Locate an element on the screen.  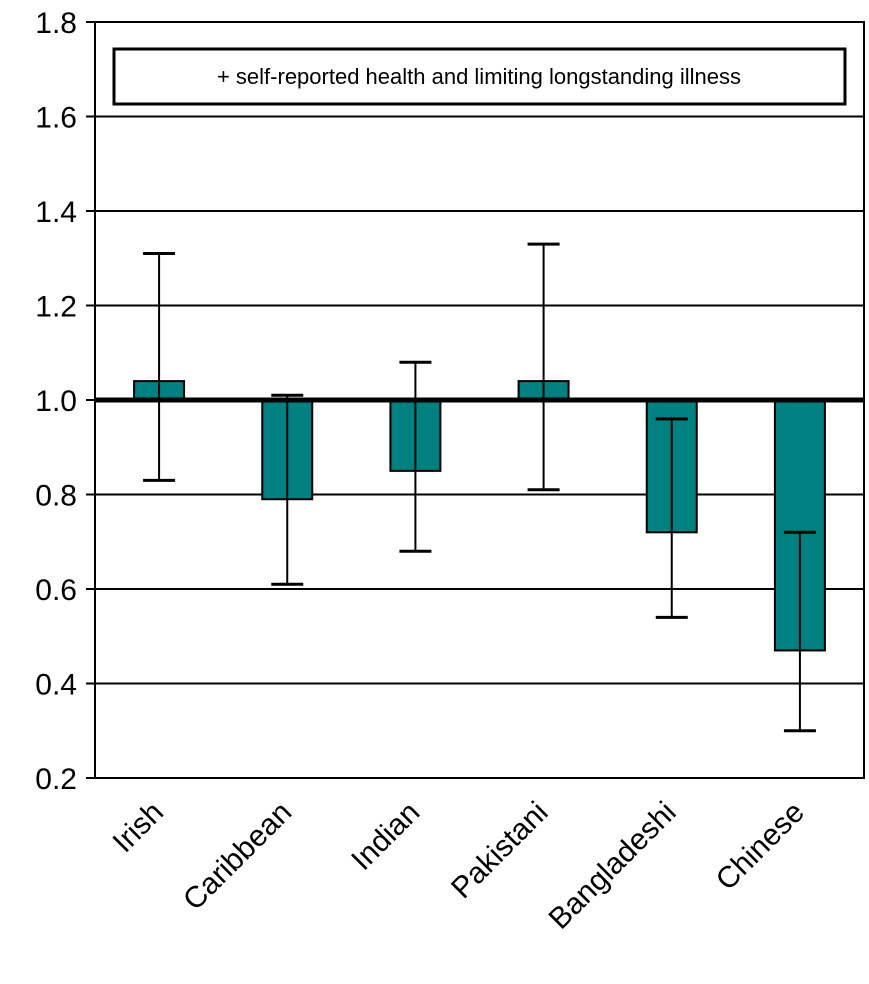
x-tick-label: Caribbean is located at coordinates (237, 856).